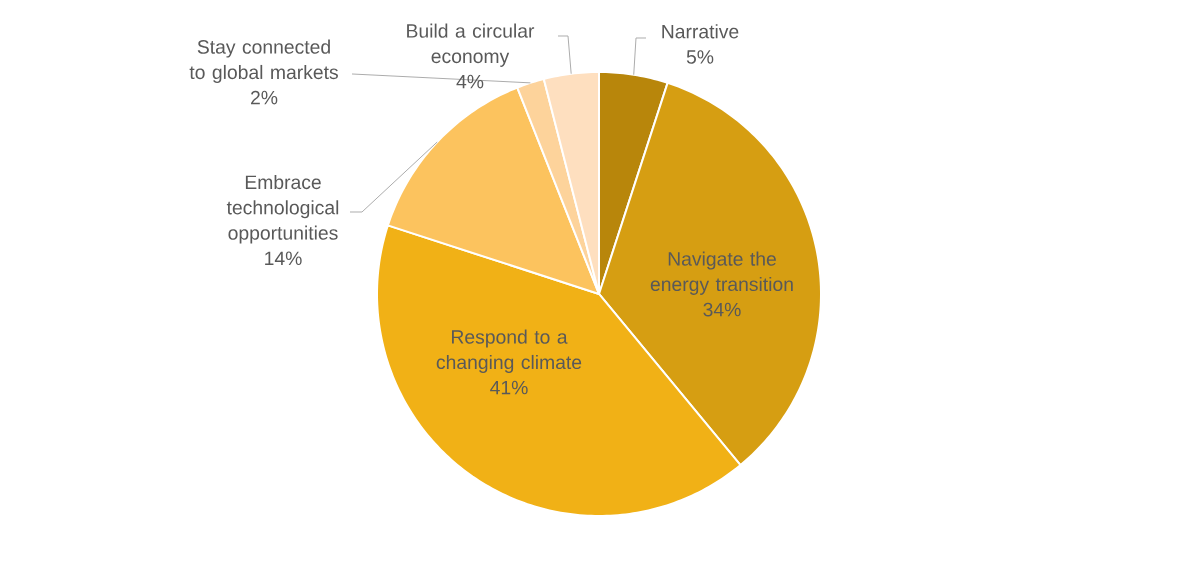 The image size is (1186, 578). I want to click on data-label: 4%, so click(470, 81).